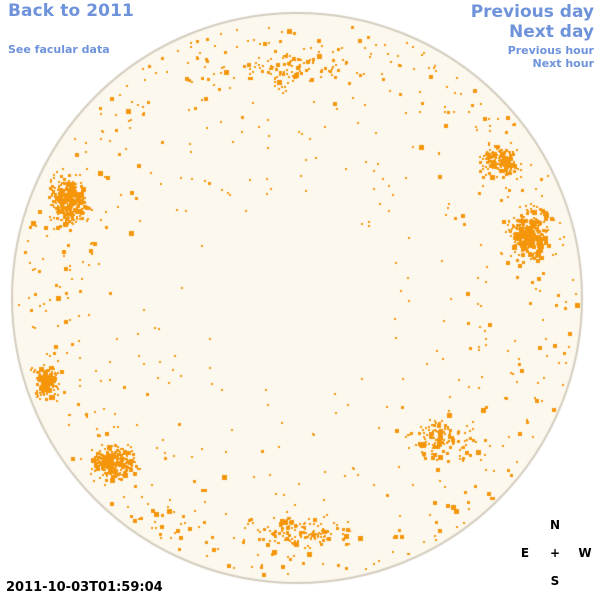 The height and width of the screenshot is (600, 600). I want to click on see-facular-data-link: See facular data, so click(59, 49).